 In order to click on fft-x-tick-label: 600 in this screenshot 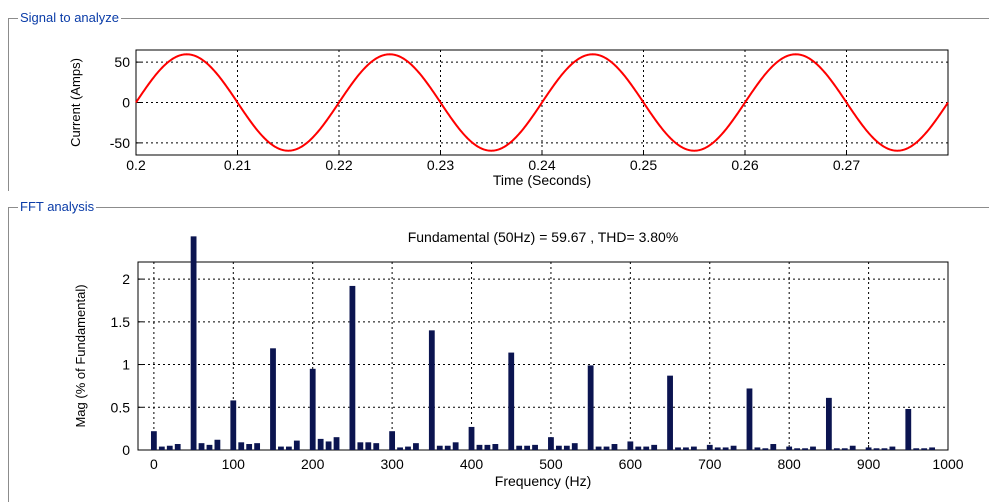, I will do `click(631, 464)`.